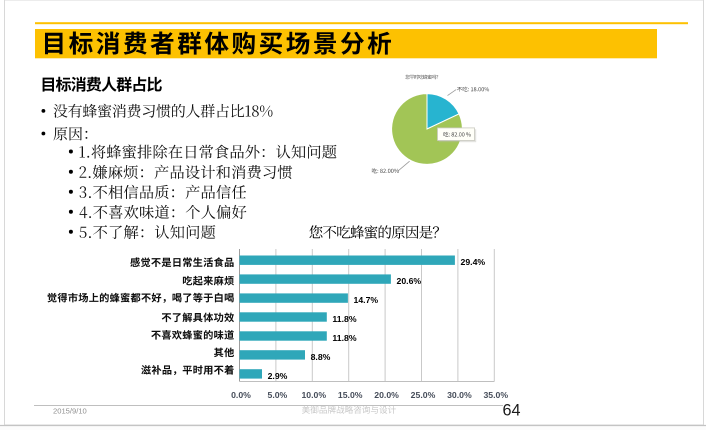  Describe the element at coordinates (70, 410) in the screenshot. I see `svg-text: 2015/9/10` at that location.